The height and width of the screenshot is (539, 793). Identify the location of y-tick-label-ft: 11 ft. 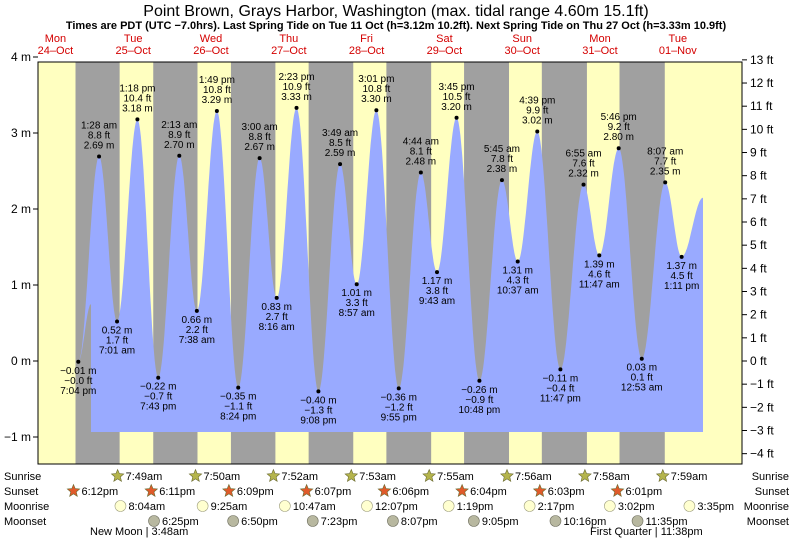
(761, 106).